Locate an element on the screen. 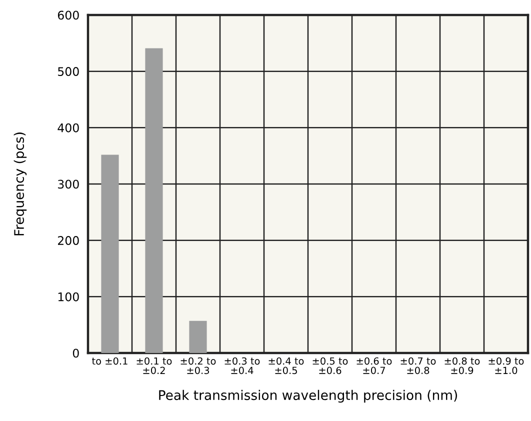 This screenshot has width=531, height=421. x-axis-title: Peak transmission wavelength precision (nm) is located at coordinates (308, 396).